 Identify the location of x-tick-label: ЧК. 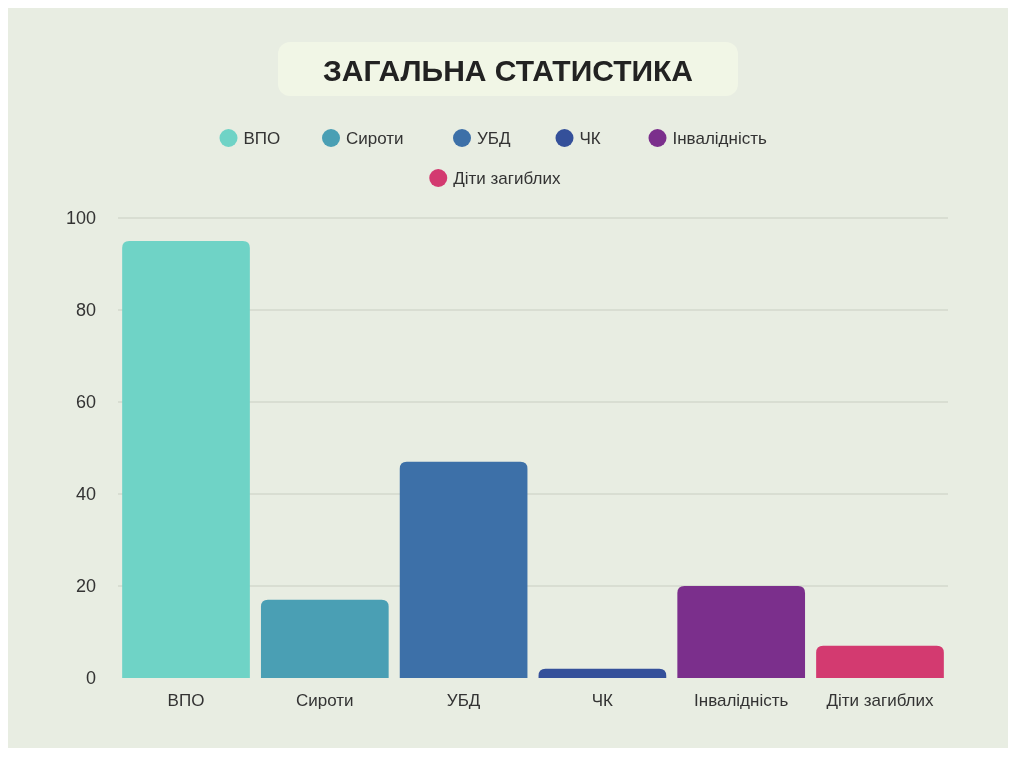
(602, 700).